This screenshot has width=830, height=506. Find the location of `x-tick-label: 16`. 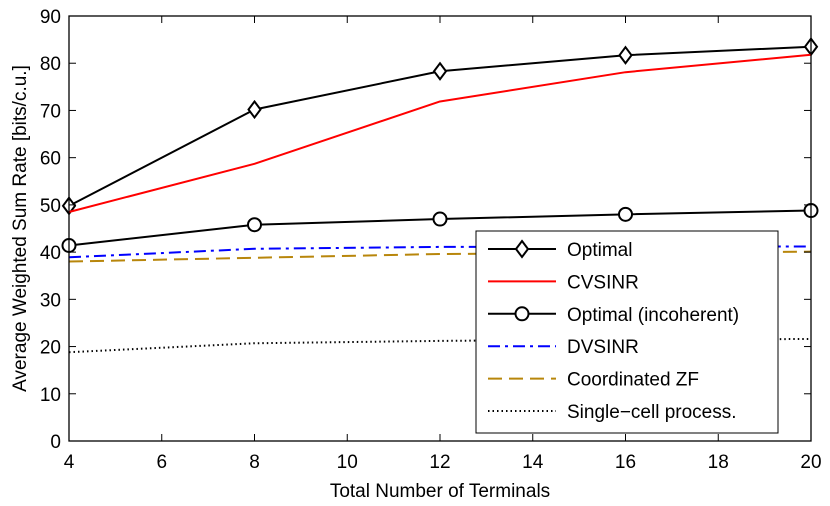

x-tick-label: 16 is located at coordinates (625, 462).